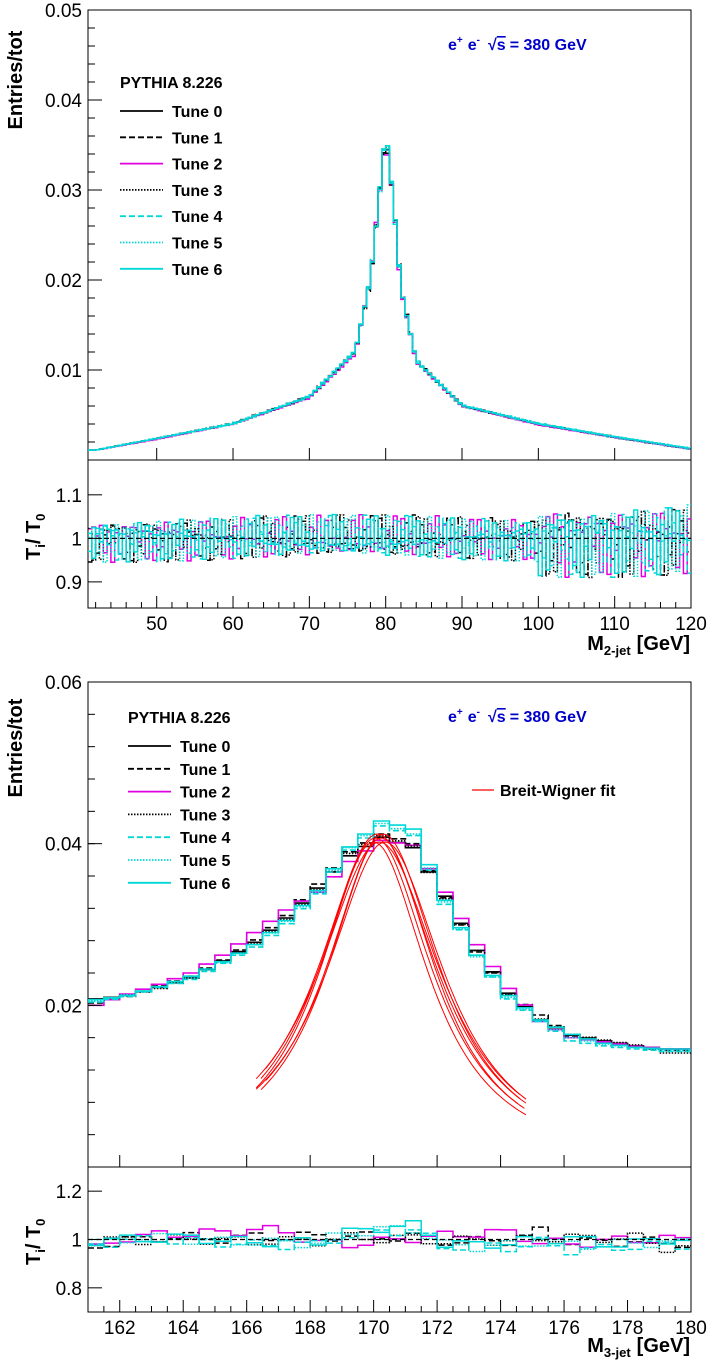 Image resolution: width=710 pixels, height=1368 pixels. Describe the element at coordinates (517, 44) in the screenshot. I see `top-energy-annotation: e+ e- √s = 380 GeV` at that location.